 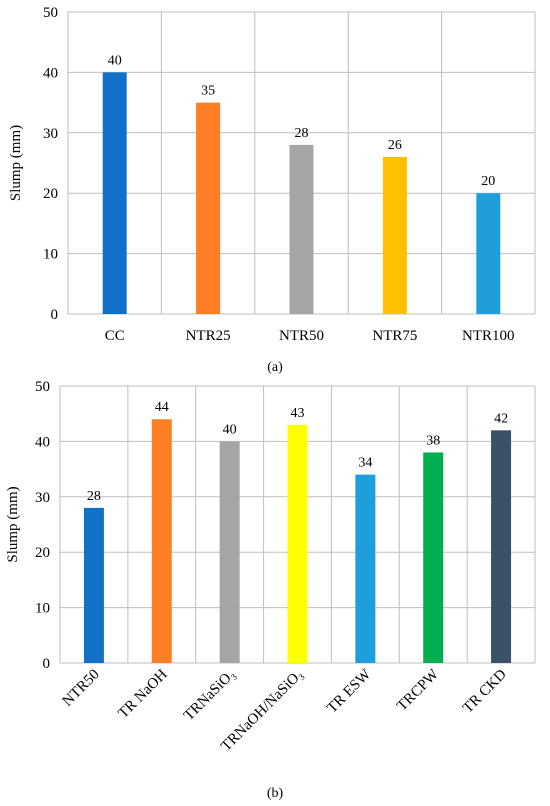 I want to click on caption-b: (b), so click(x=275, y=793).